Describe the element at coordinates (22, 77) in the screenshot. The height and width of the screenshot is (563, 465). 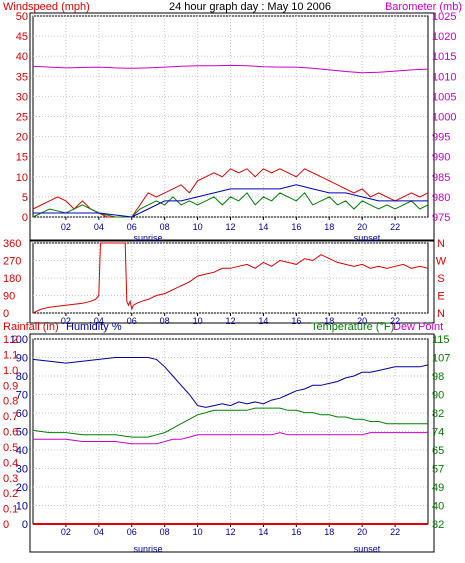
I see `wind-ytick-35: 35` at that location.